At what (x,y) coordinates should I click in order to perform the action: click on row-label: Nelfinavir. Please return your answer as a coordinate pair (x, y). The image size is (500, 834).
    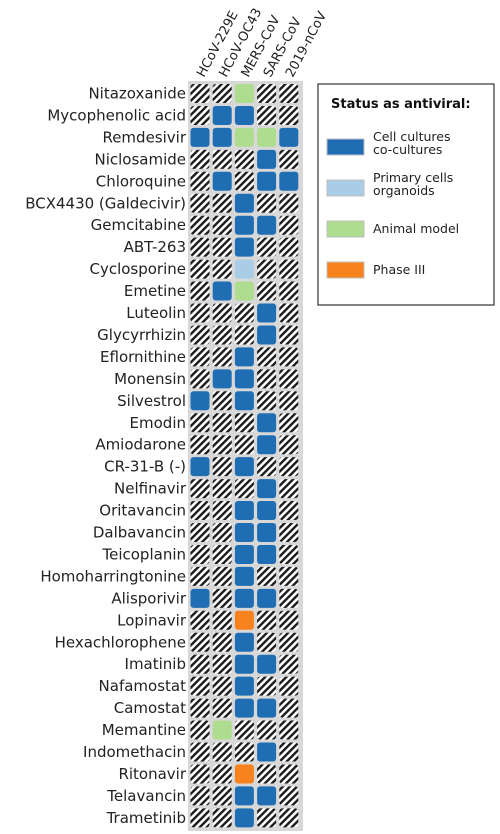
    Looking at the image, I should click on (150, 489).